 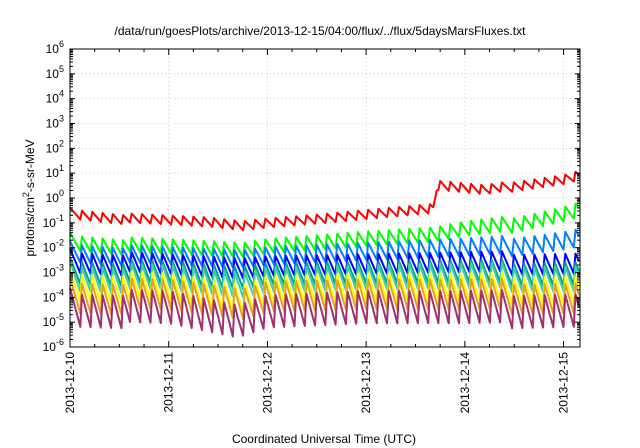 What do you see at coordinates (465, 383) in the screenshot?
I see `x-tick-label: 2013-12-14` at bounding box center [465, 383].